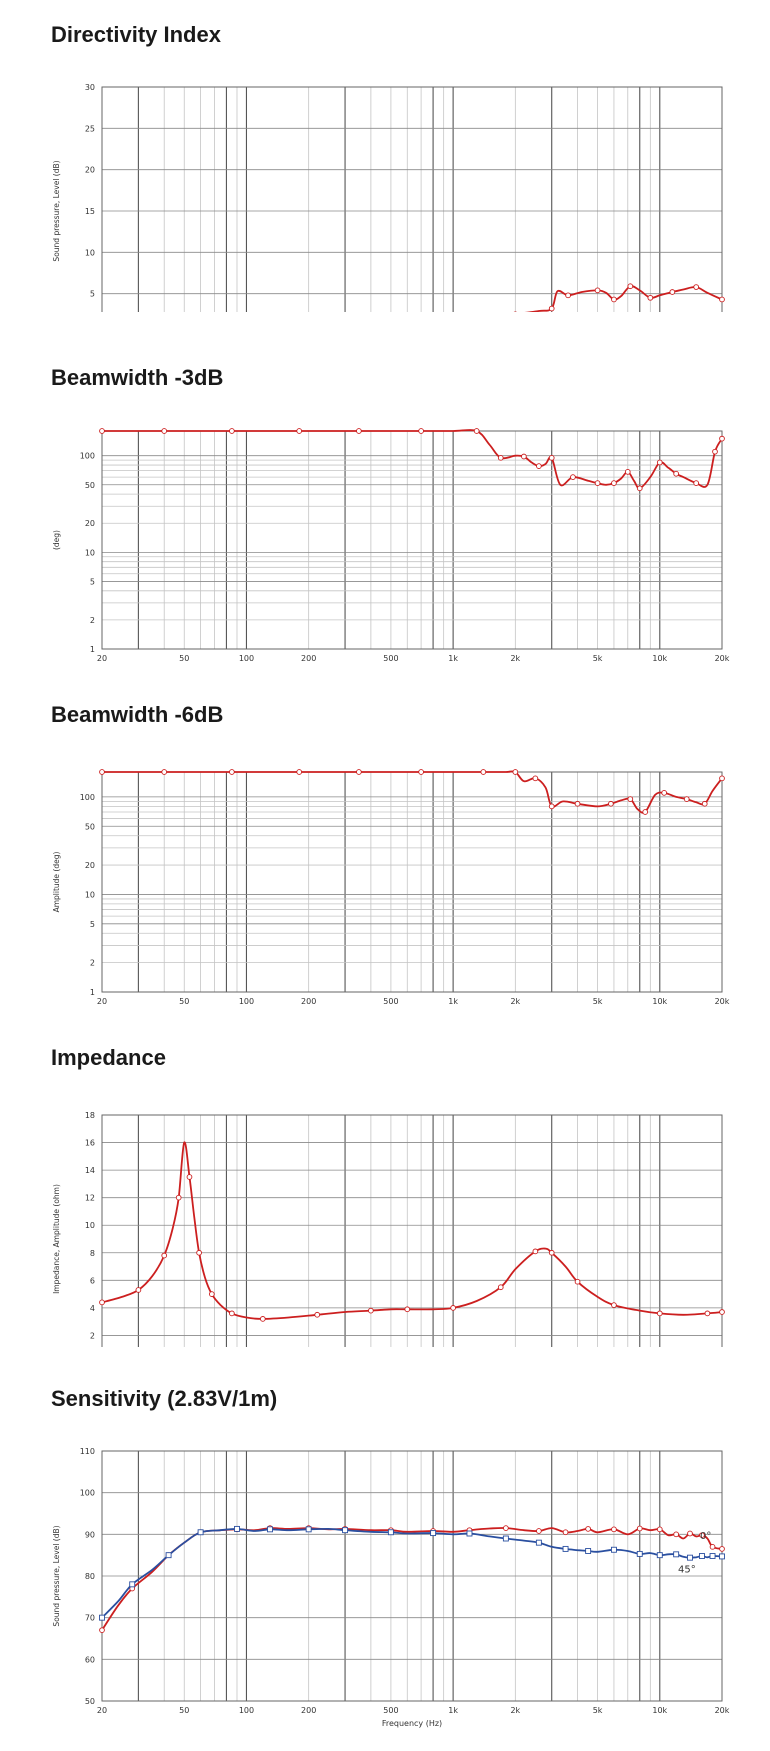 The image size is (770, 1751). Describe the element at coordinates (164, 1398) in the screenshot. I see `chart-title: Sensitivity (2.83V/1m)` at that location.